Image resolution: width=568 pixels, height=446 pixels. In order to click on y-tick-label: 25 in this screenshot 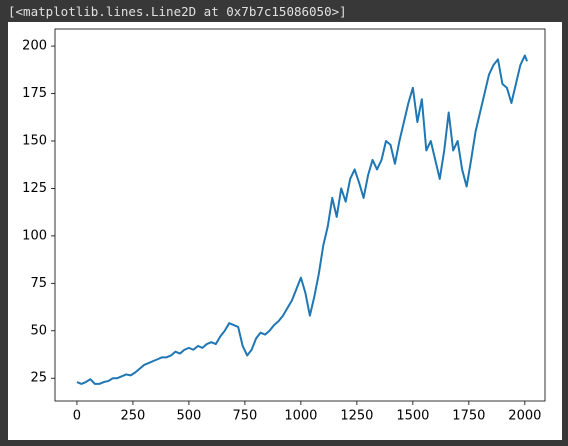, I will do `click(38, 378)`.